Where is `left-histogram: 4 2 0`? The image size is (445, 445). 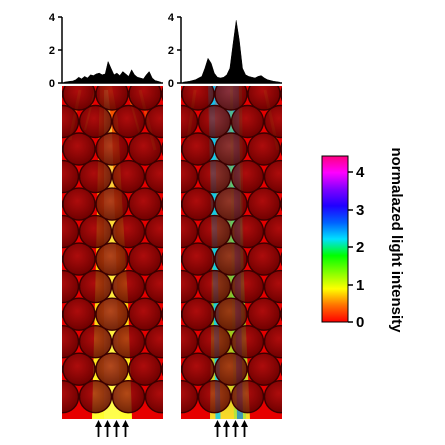 left-histogram: 4 2 0 is located at coordinates (106, 51).